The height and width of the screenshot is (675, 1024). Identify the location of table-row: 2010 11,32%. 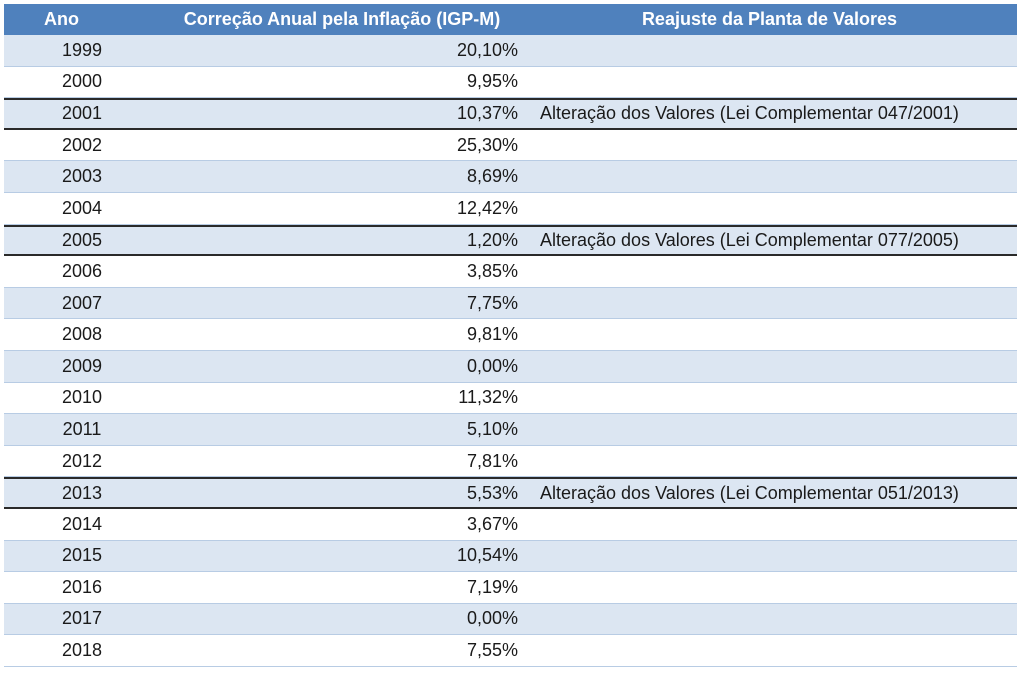
(510, 398).